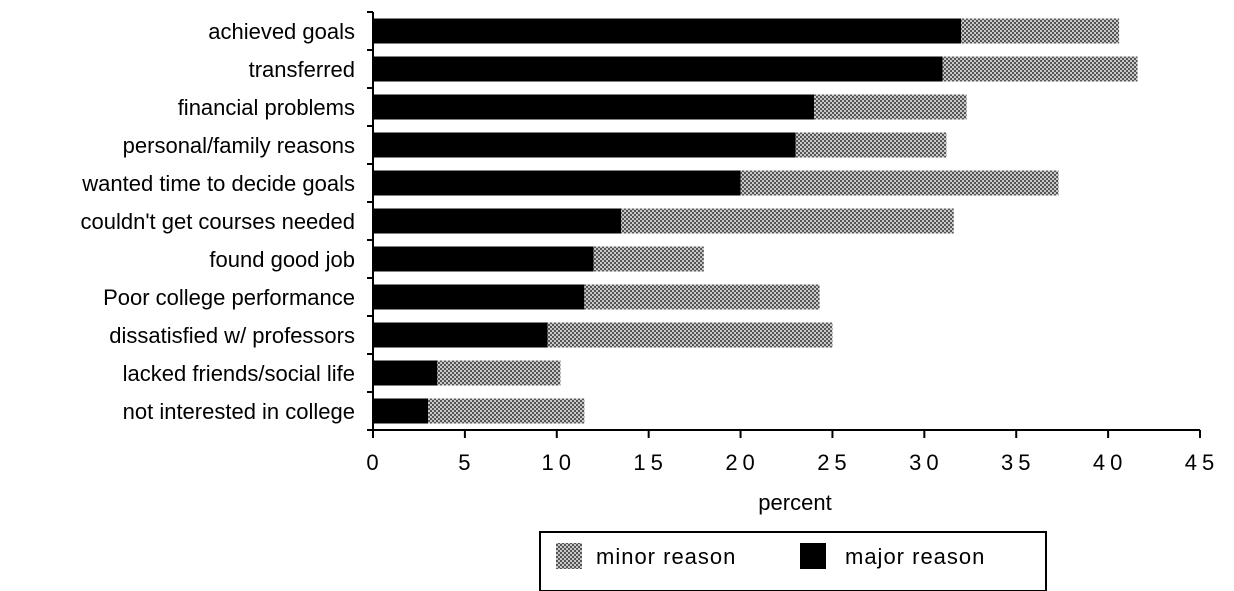  I want to click on category-label: dissatisfied w/ professors, so click(232, 335).